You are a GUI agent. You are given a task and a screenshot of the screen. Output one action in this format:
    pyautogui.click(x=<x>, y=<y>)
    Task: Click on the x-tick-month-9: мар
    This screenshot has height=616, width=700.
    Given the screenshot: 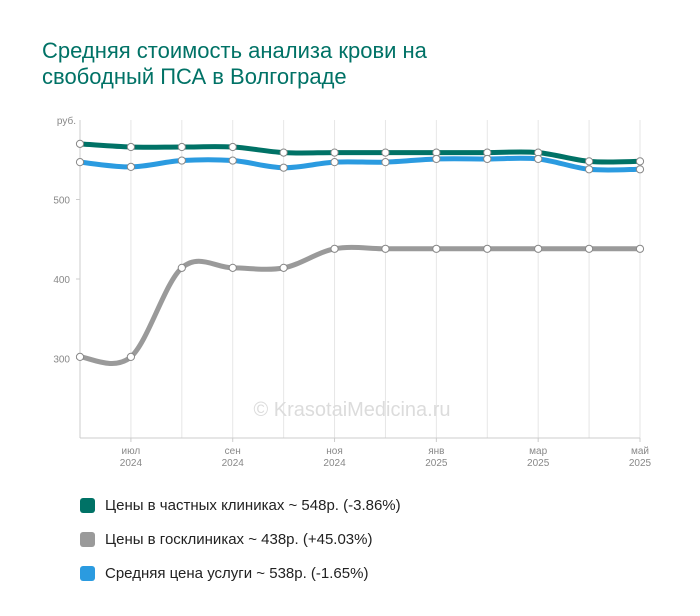 What is the action you would take?
    pyautogui.click(x=538, y=451)
    